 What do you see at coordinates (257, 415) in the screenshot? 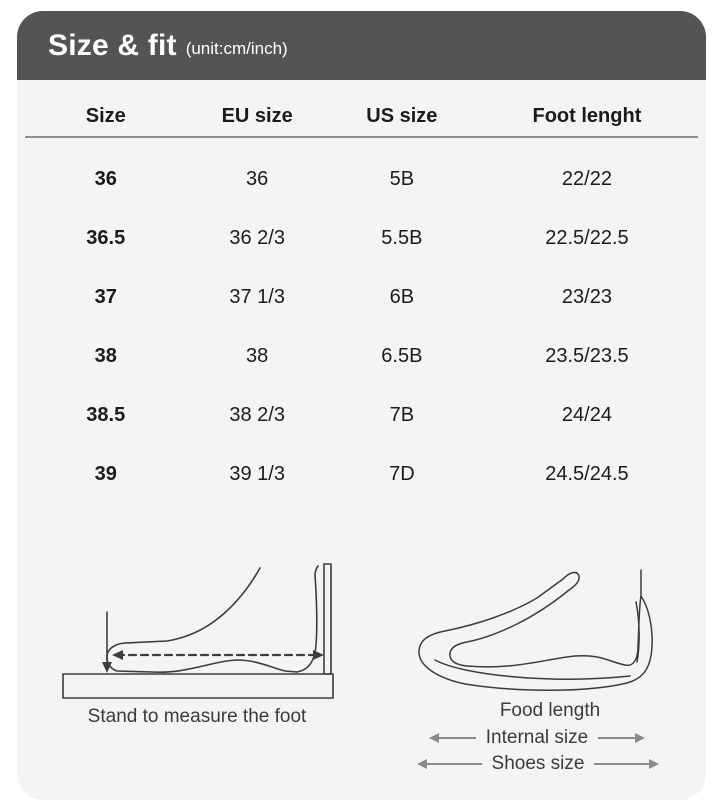
I see `table-cell: 38 2/3` at bounding box center [257, 415].